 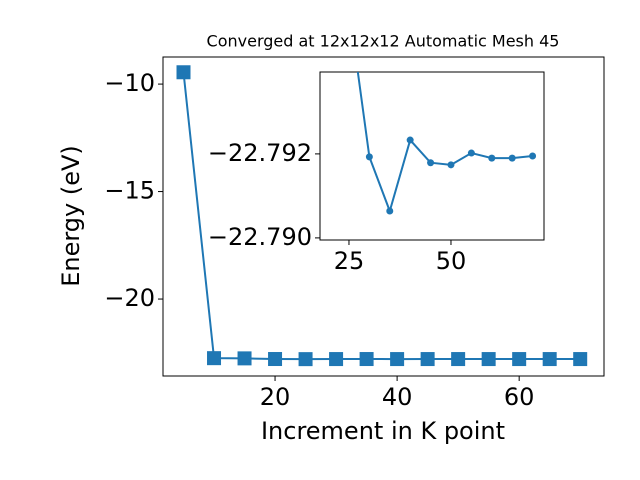 I want to click on y-tick-label: −22.792, so click(x=260, y=153).